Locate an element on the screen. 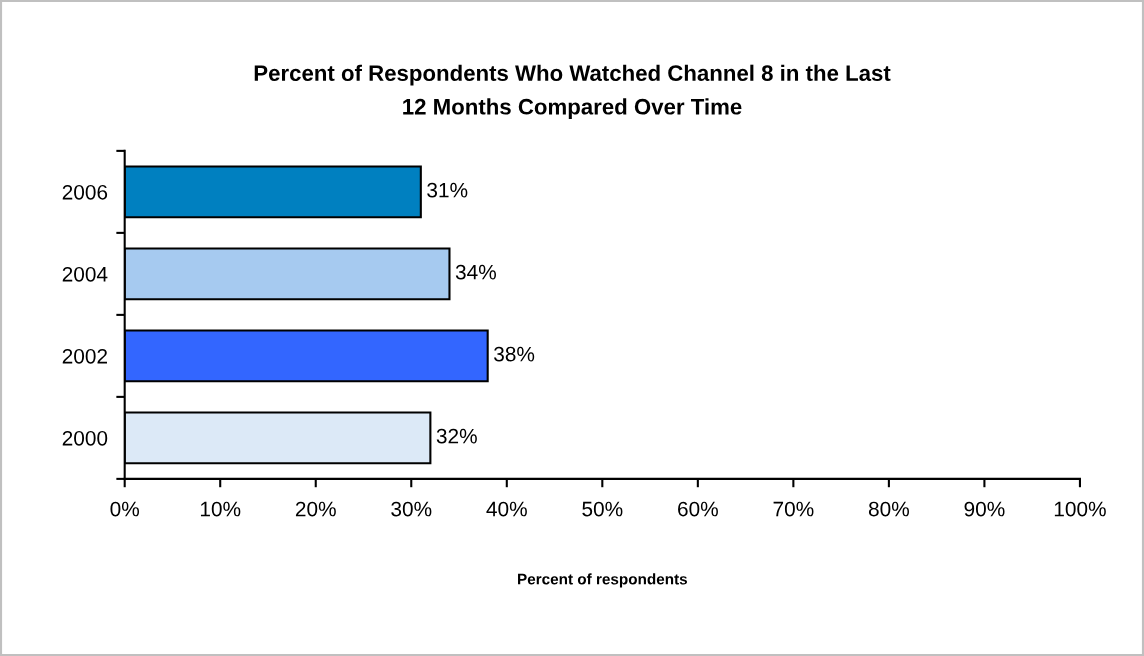 The height and width of the screenshot is (656, 1144). x-tick-label: 80% is located at coordinates (888, 509).